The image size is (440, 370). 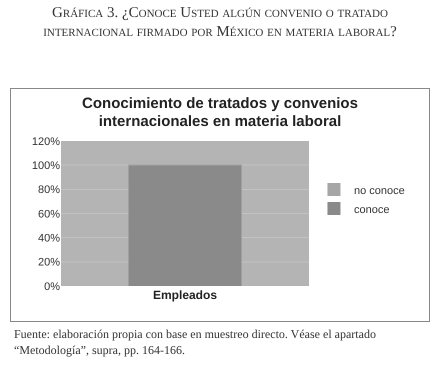 I want to click on x-tick-label: Empleados, so click(x=185, y=295).